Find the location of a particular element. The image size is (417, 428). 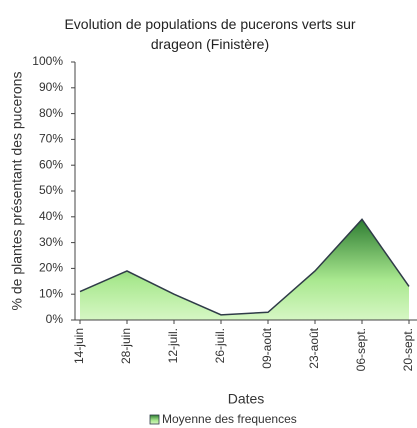

y-tick-label: 50% is located at coordinates (51, 190).